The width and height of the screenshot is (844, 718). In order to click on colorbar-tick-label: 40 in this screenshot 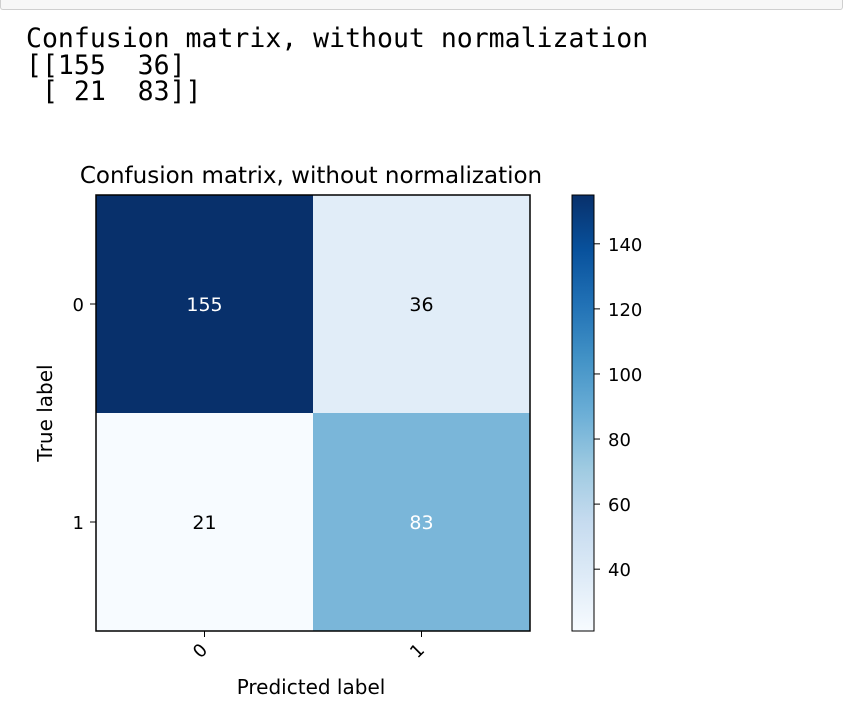, I will do `click(619, 570)`.